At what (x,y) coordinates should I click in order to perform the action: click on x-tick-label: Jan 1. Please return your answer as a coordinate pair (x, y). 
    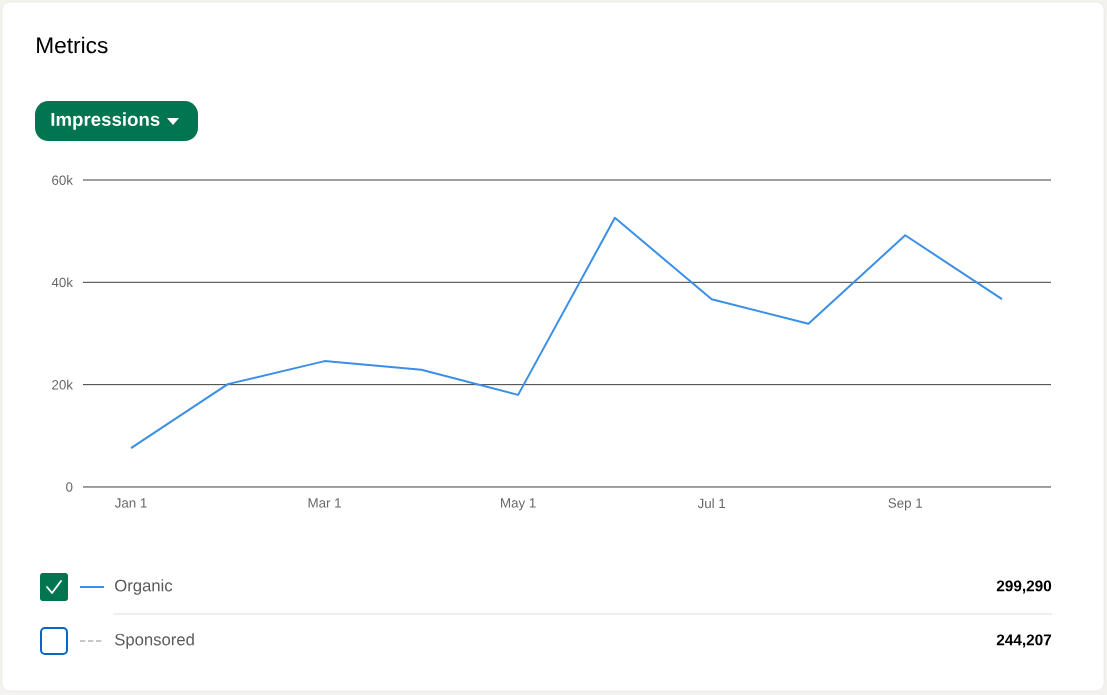
    Looking at the image, I should click on (130, 503).